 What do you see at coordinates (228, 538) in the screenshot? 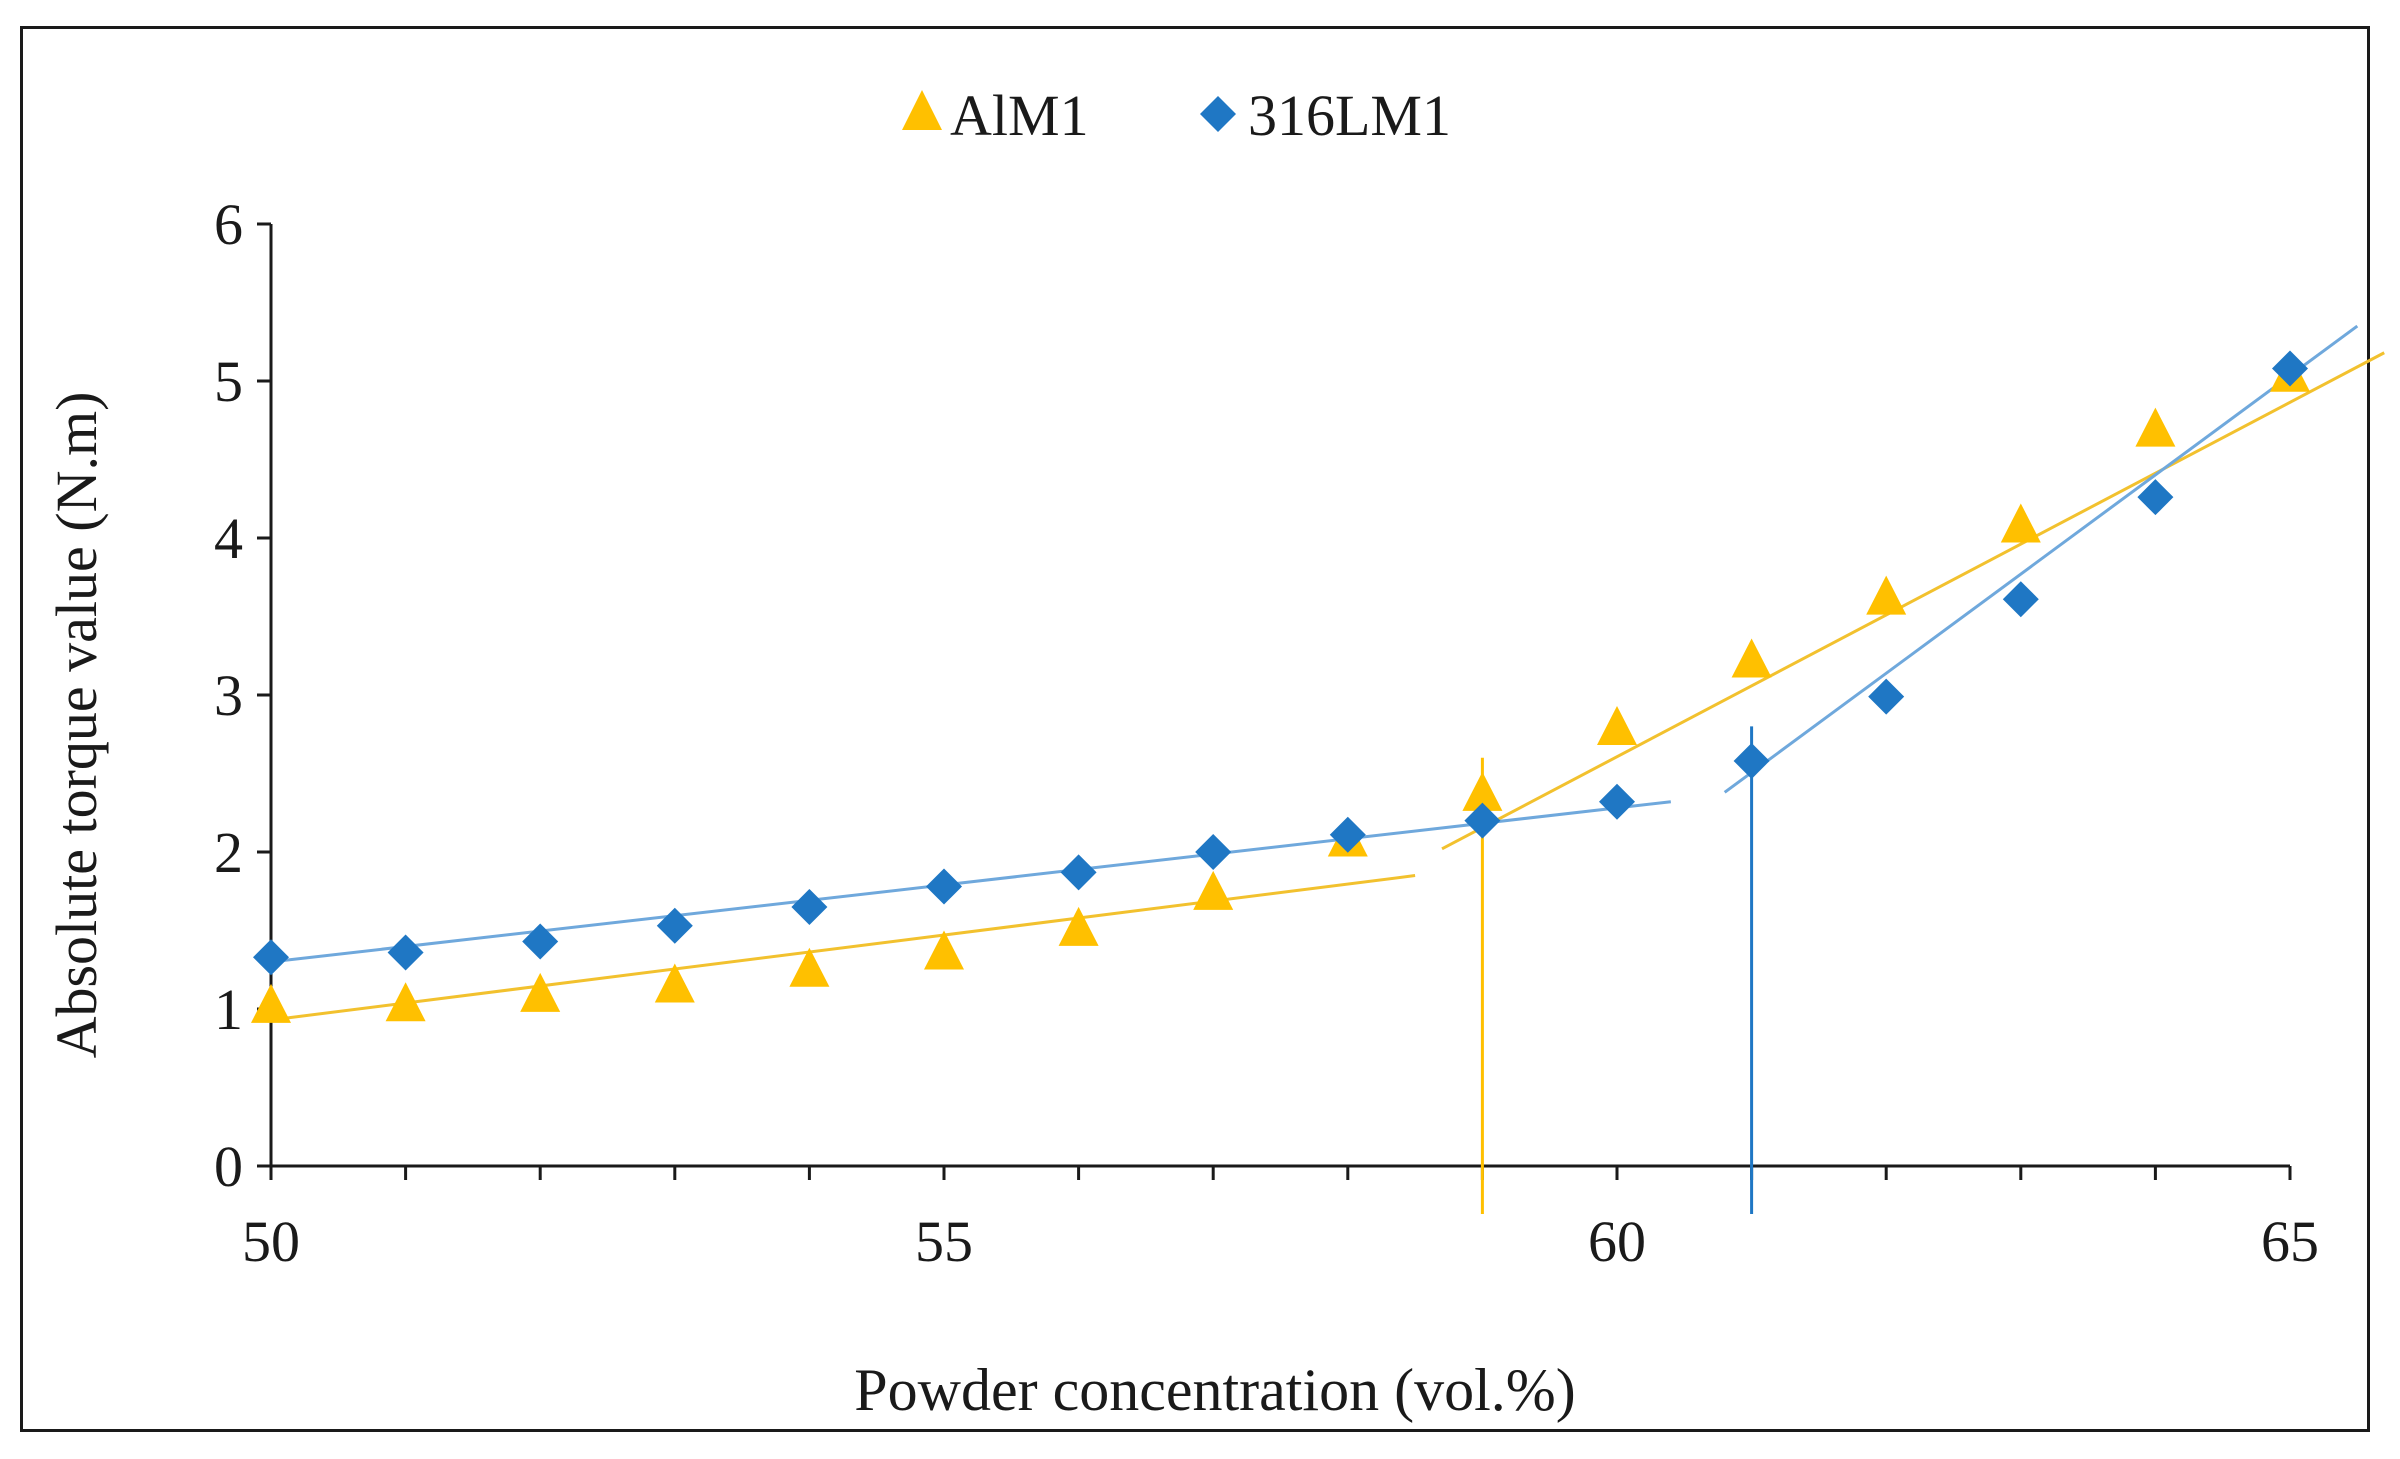
I see `y-tick-label: 4` at bounding box center [228, 538].